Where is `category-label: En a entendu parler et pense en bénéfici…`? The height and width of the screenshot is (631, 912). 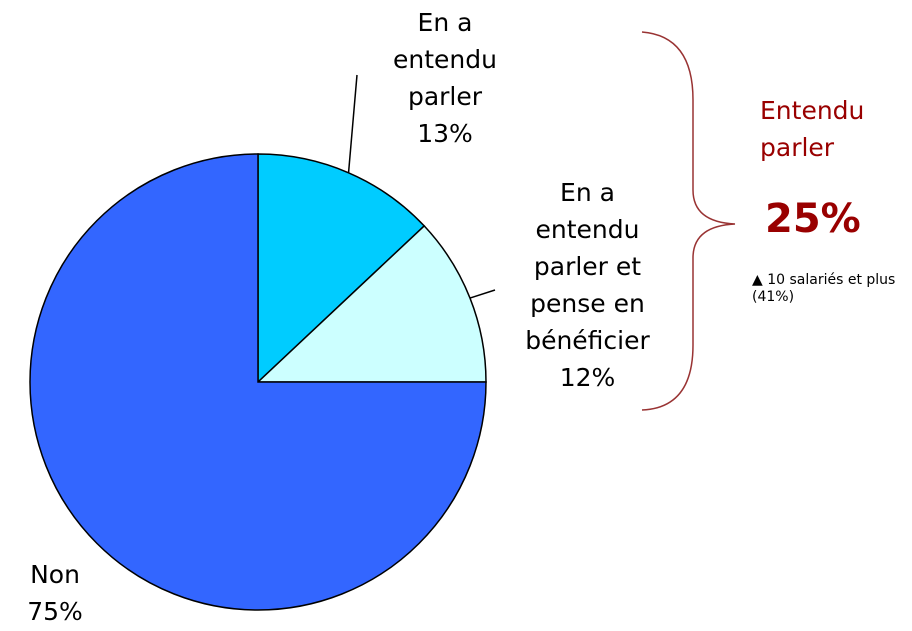
category-label: En a entendu parler et pense en bénéfici… is located at coordinates (587, 266).